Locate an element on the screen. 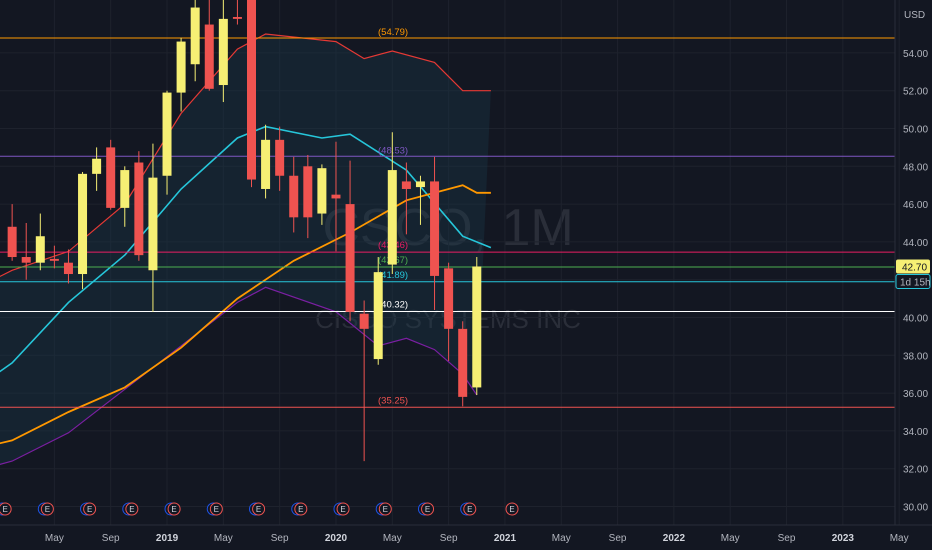 Image resolution: width=932 pixels, height=550 pixels. x-tick-label: 2022 is located at coordinates (674, 538).